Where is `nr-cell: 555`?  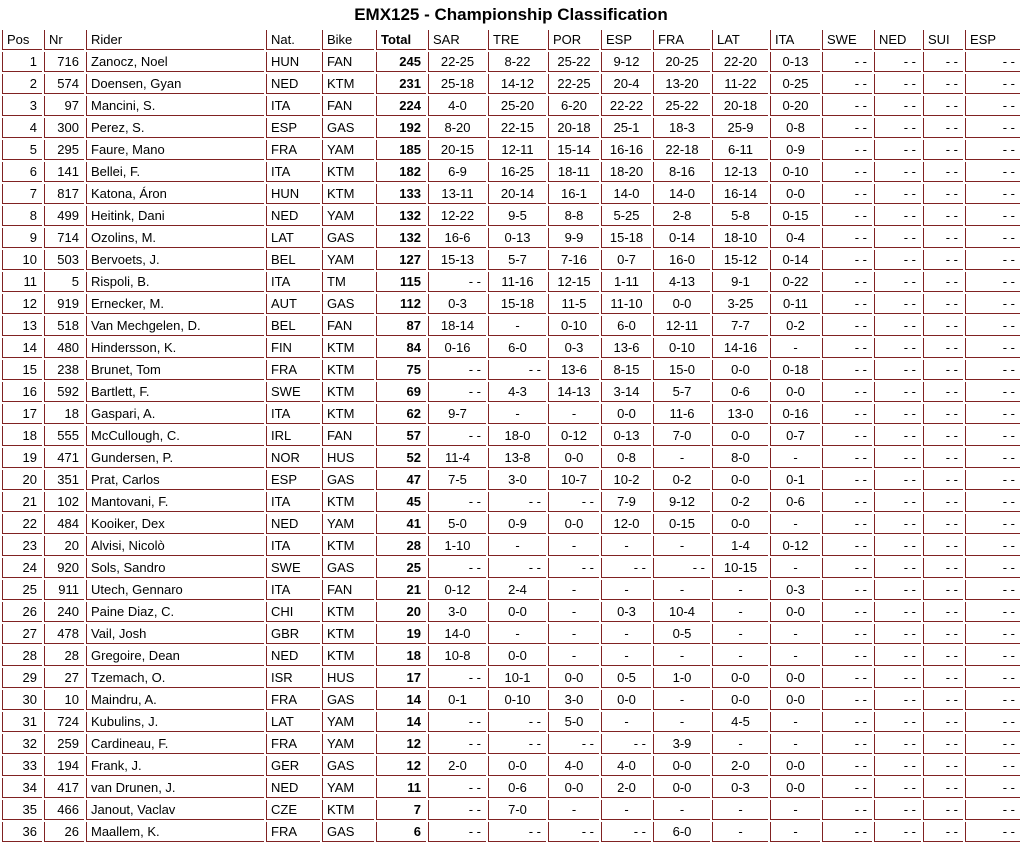 nr-cell: 555 is located at coordinates (64, 436).